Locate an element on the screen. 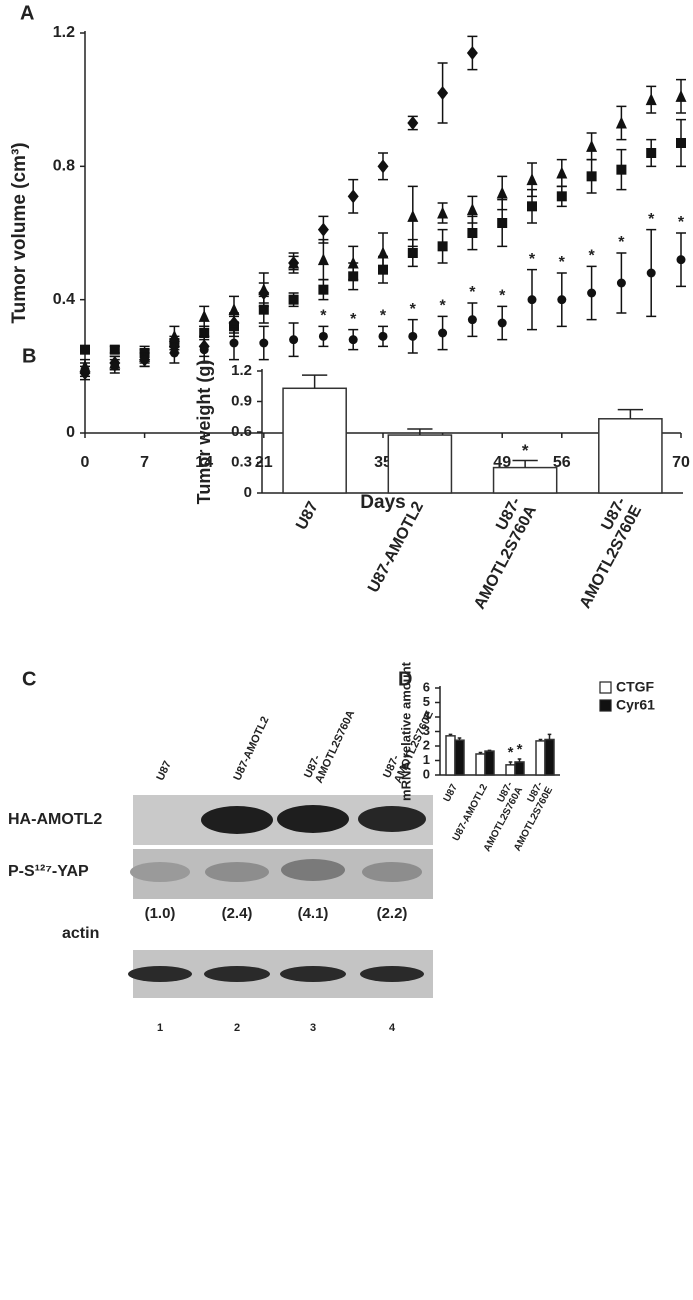 This screenshot has height=1300, width=693. y-tick-label: 2 is located at coordinates (426, 744).